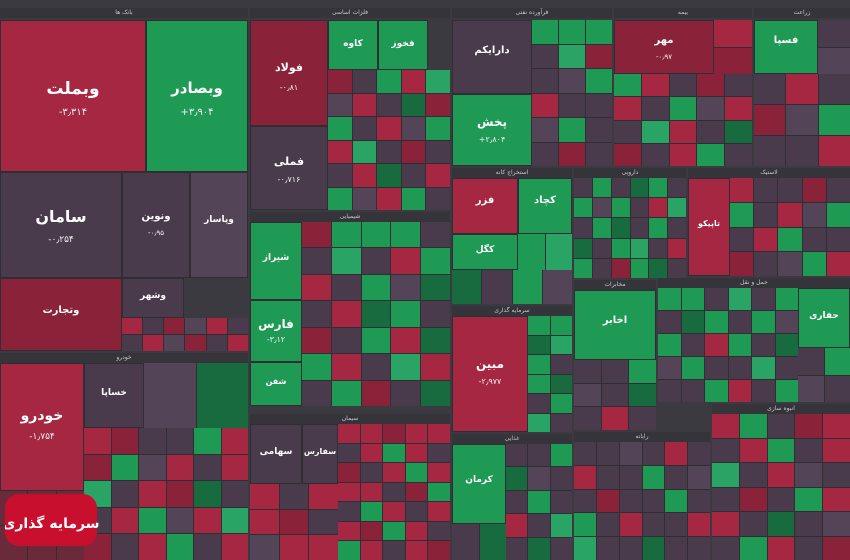  I want to click on tile-khodro: خودرو -۱٫۷۵۴, so click(42, 427).